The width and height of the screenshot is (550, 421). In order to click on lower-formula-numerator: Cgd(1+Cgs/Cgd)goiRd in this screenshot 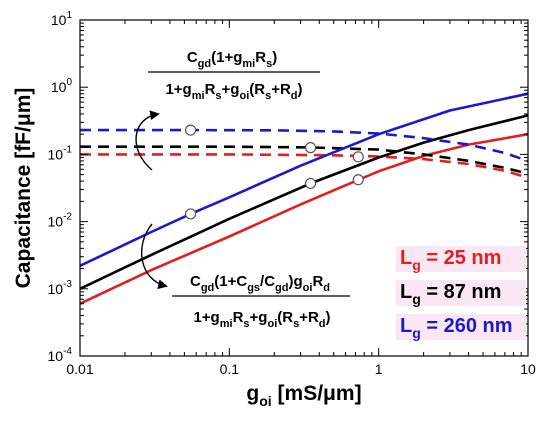, I will do `click(260, 283)`.